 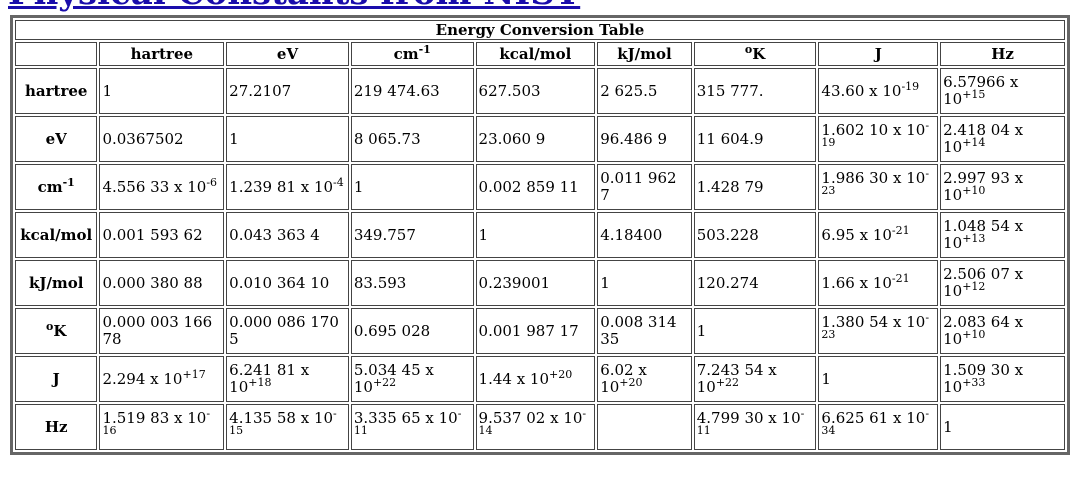 What do you see at coordinates (535, 139) in the screenshot?
I see `table-cell: 23.060 9` at bounding box center [535, 139].